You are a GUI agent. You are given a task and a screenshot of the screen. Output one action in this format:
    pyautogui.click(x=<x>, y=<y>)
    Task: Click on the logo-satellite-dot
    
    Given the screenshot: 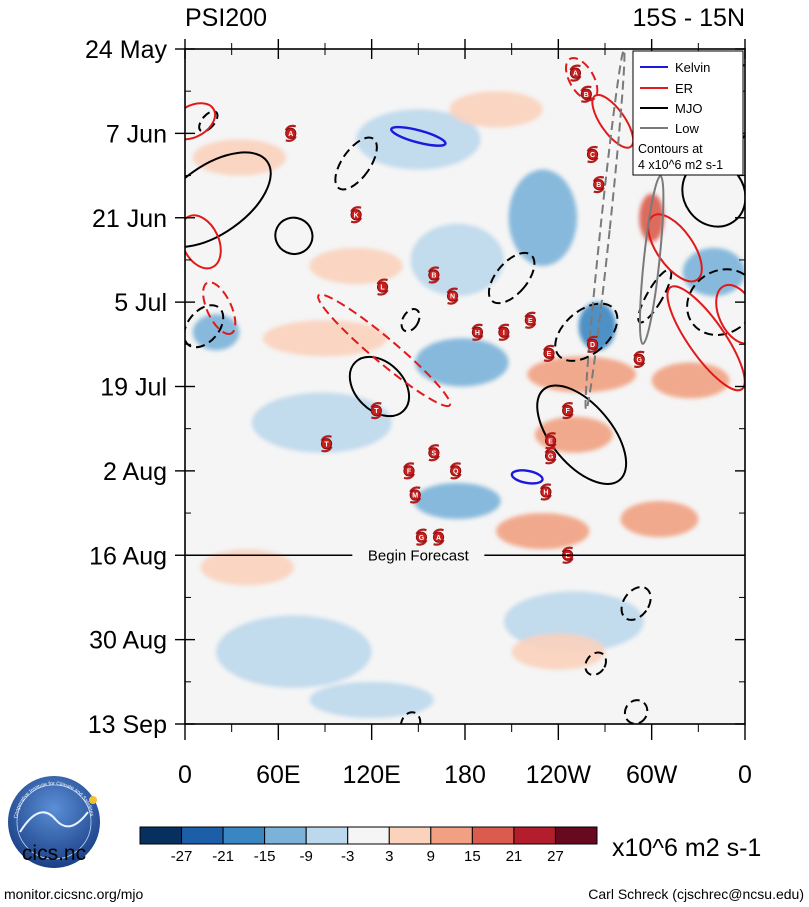 What is the action you would take?
    pyautogui.click(x=93, y=800)
    